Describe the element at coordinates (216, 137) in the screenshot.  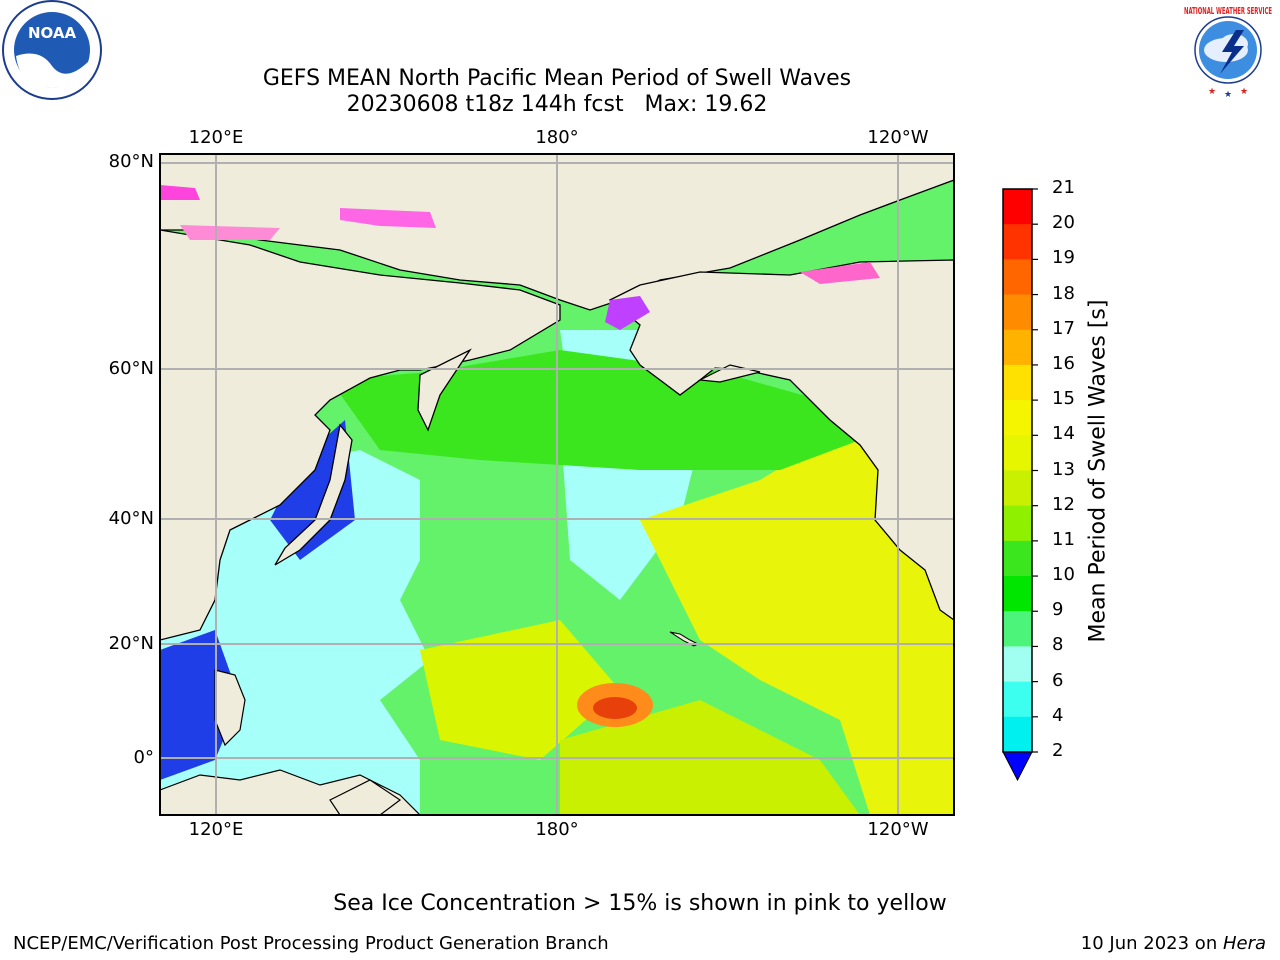
I see `lon-label-top-120e: 120°E` at that location.